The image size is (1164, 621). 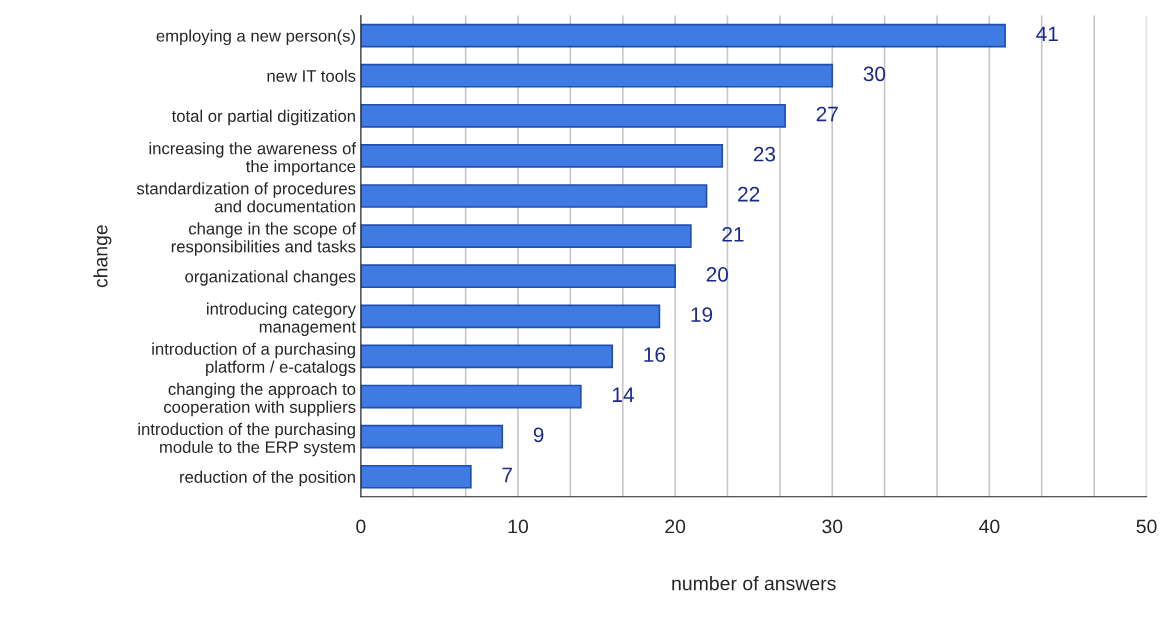 I want to click on x-axis-title: number of answers, so click(x=754, y=583).